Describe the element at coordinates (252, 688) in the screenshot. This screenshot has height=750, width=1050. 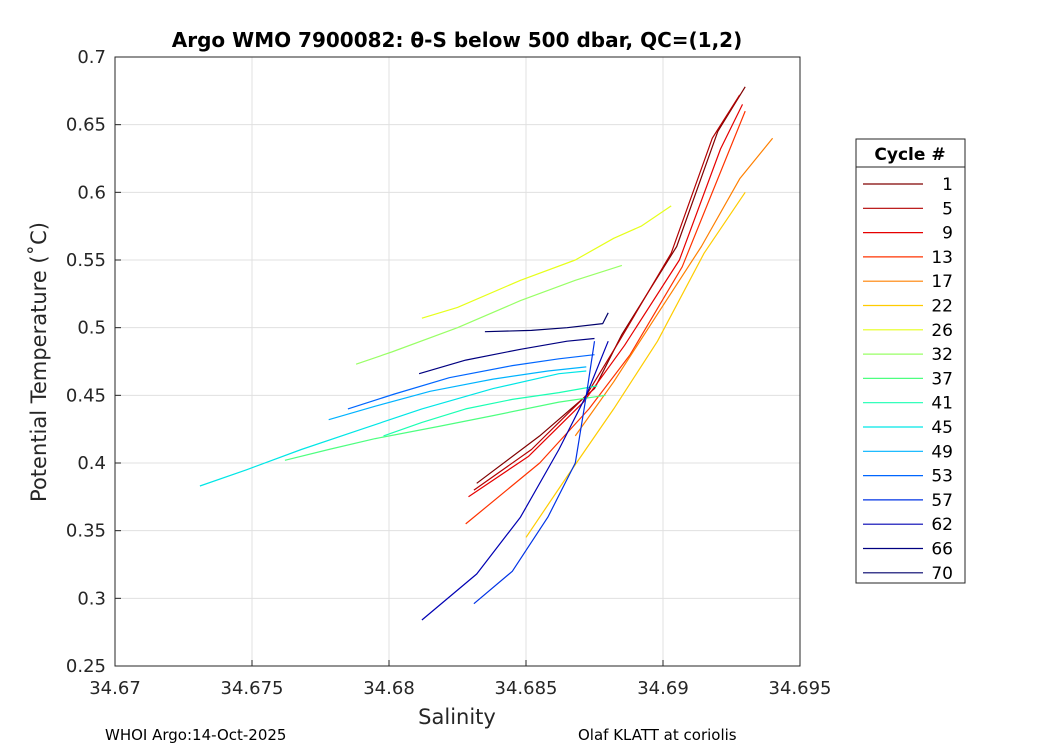
I see `x-tick-label: 34.675` at that location.